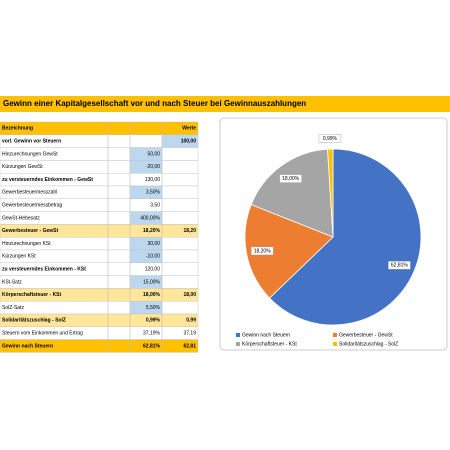 The height and width of the screenshot is (450, 450). I want to click on cell-text: 0,99%, so click(153, 321).